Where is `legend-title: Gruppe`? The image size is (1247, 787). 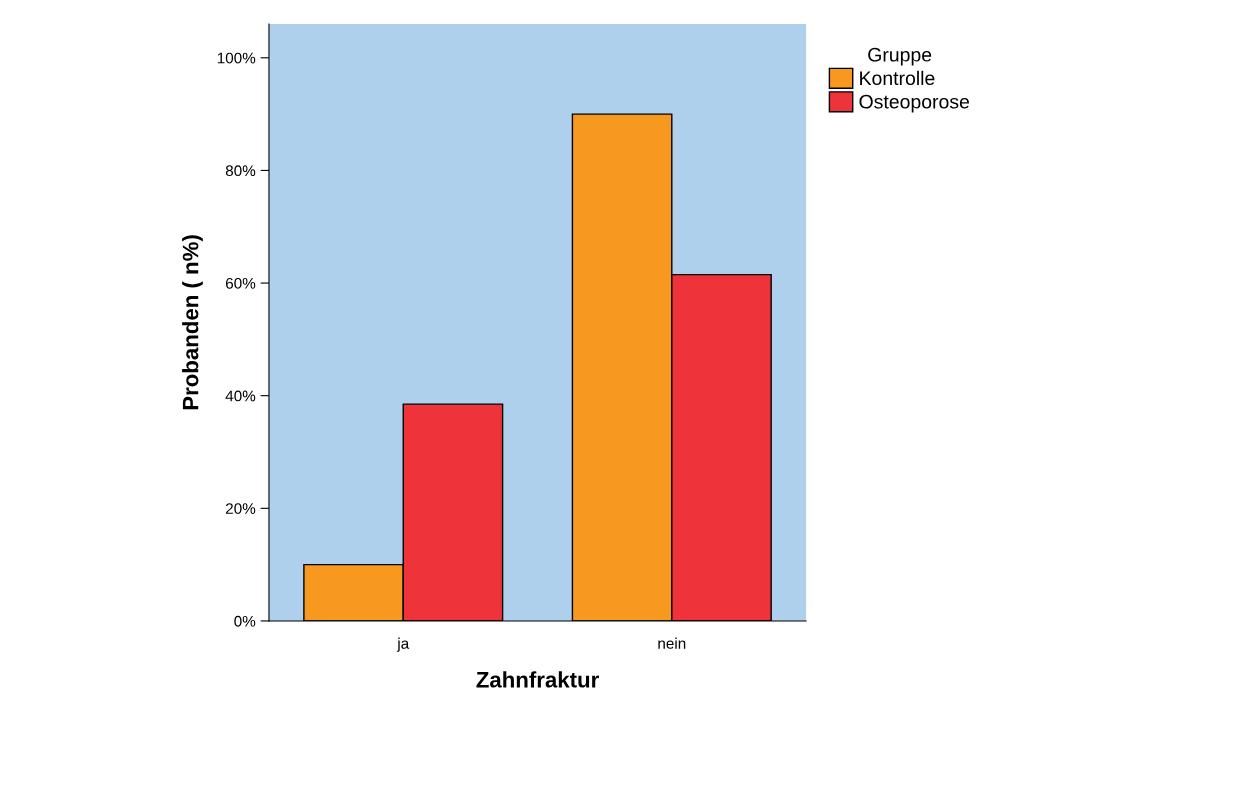 legend-title: Gruppe is located at coordinates (900, 56).